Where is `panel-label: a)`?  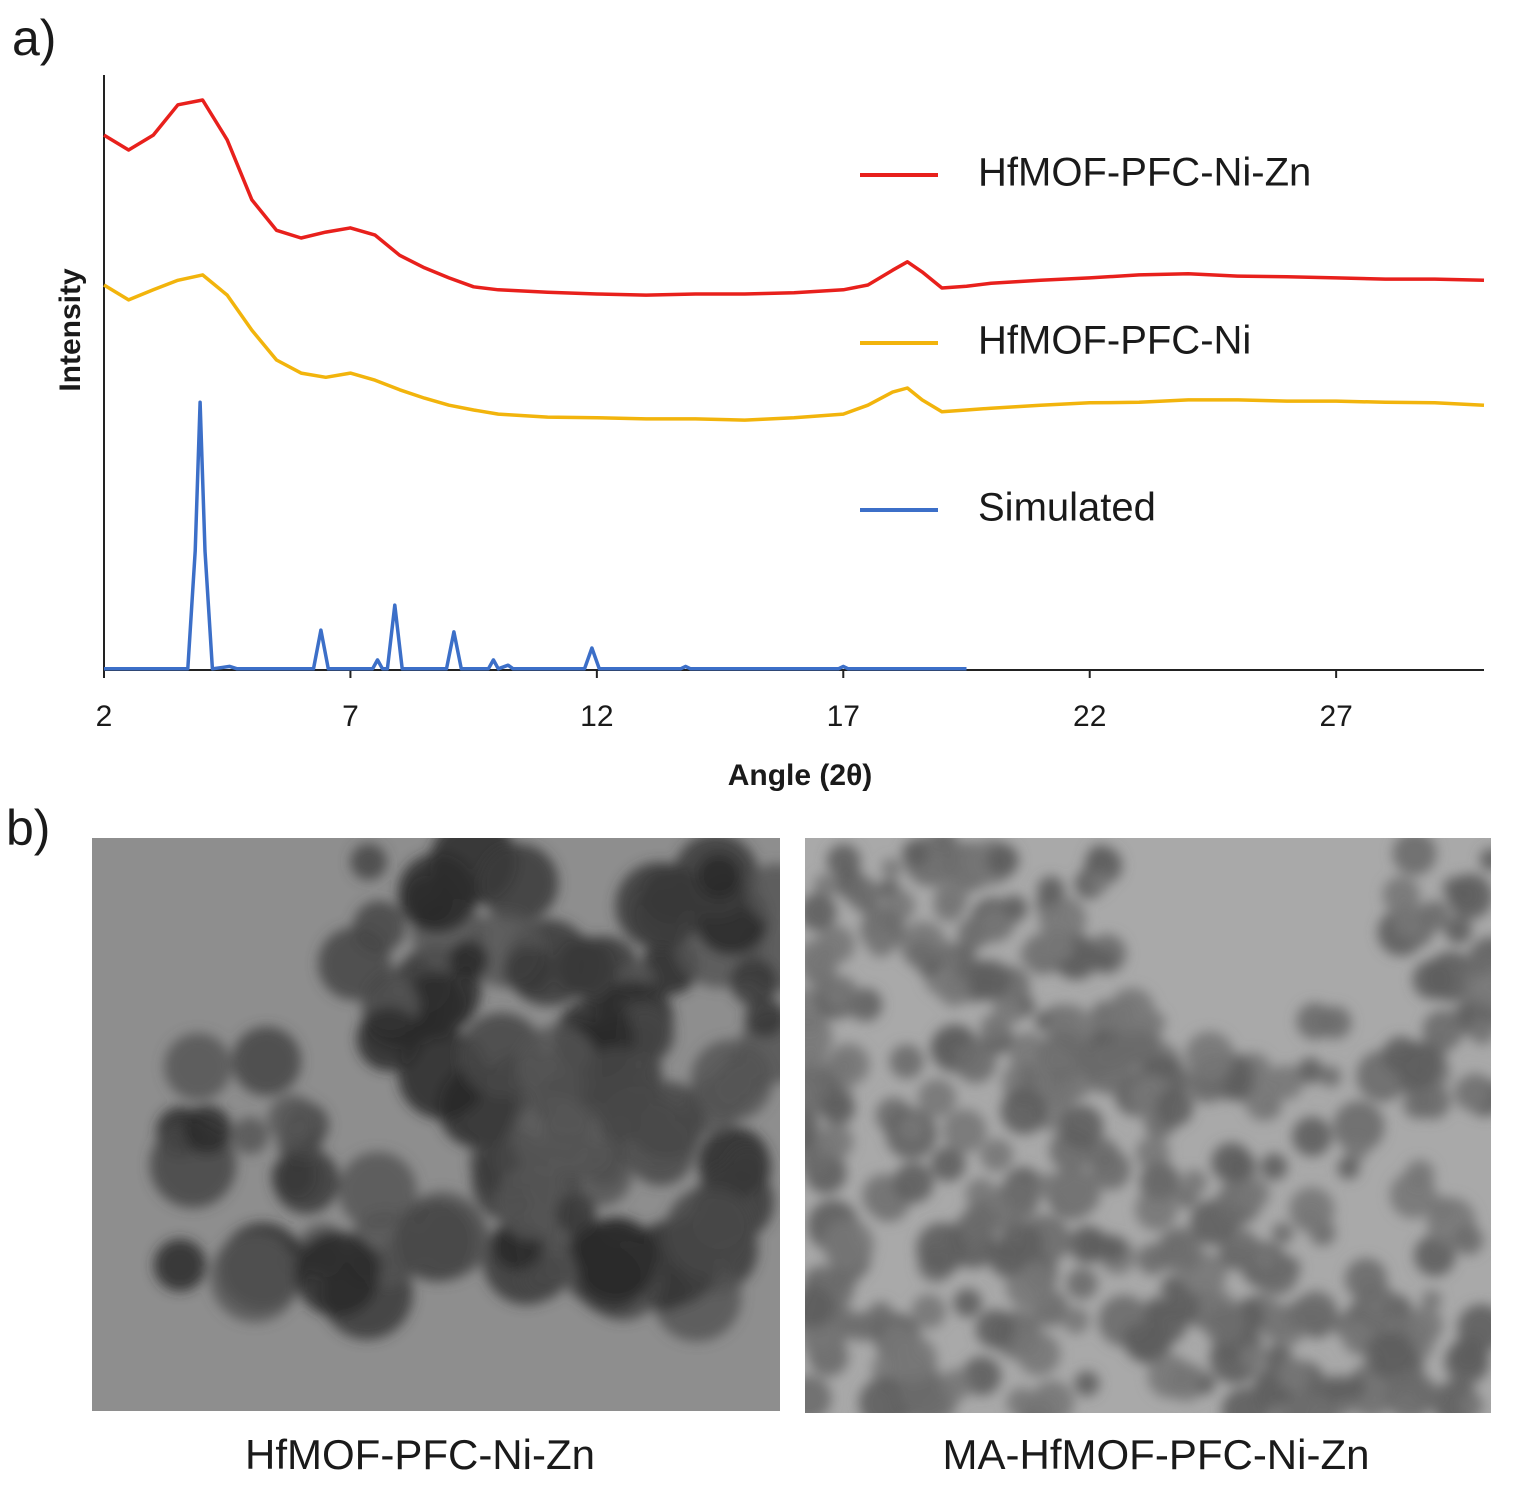 panel-label: a) is located at coordinates (34, 38).